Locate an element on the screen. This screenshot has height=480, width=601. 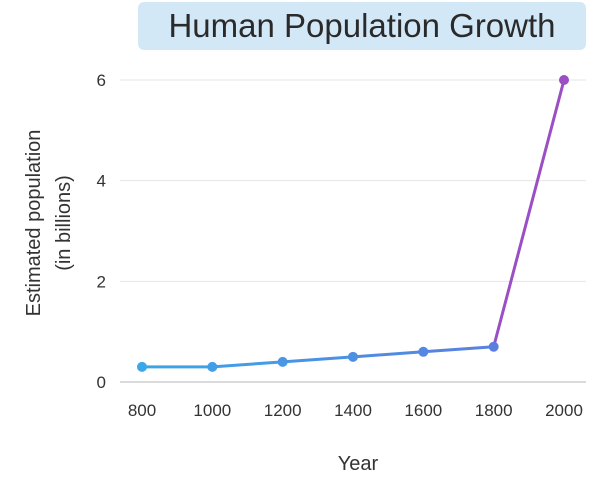
y-axis-ticks: 0 2 4 6 is located at coordinates (101, 231).